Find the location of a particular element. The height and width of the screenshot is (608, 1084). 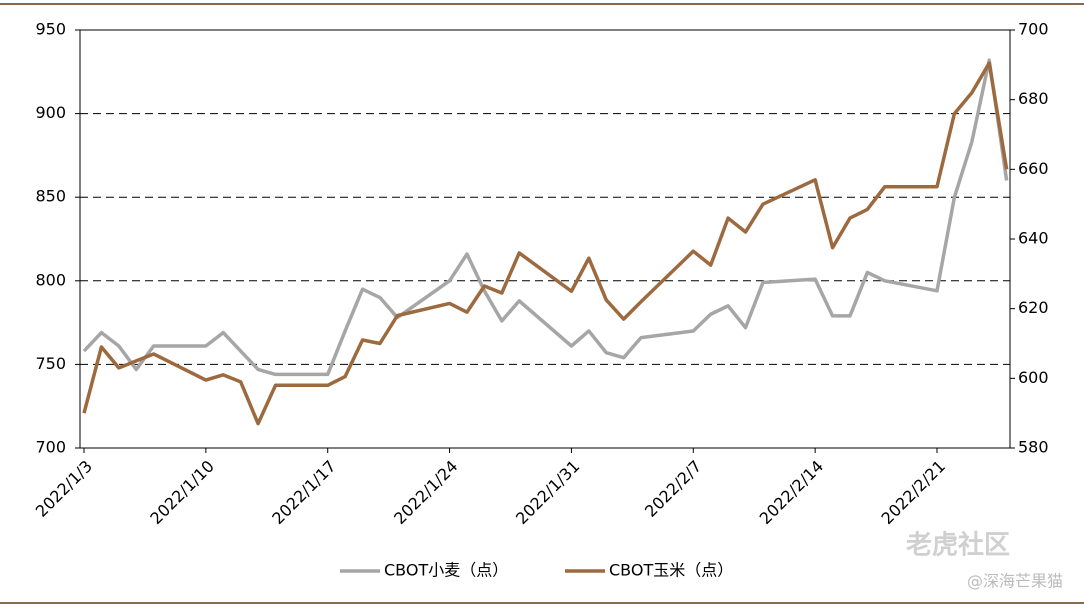

y-tick-label: 900 is located at coordinates (50, 112).